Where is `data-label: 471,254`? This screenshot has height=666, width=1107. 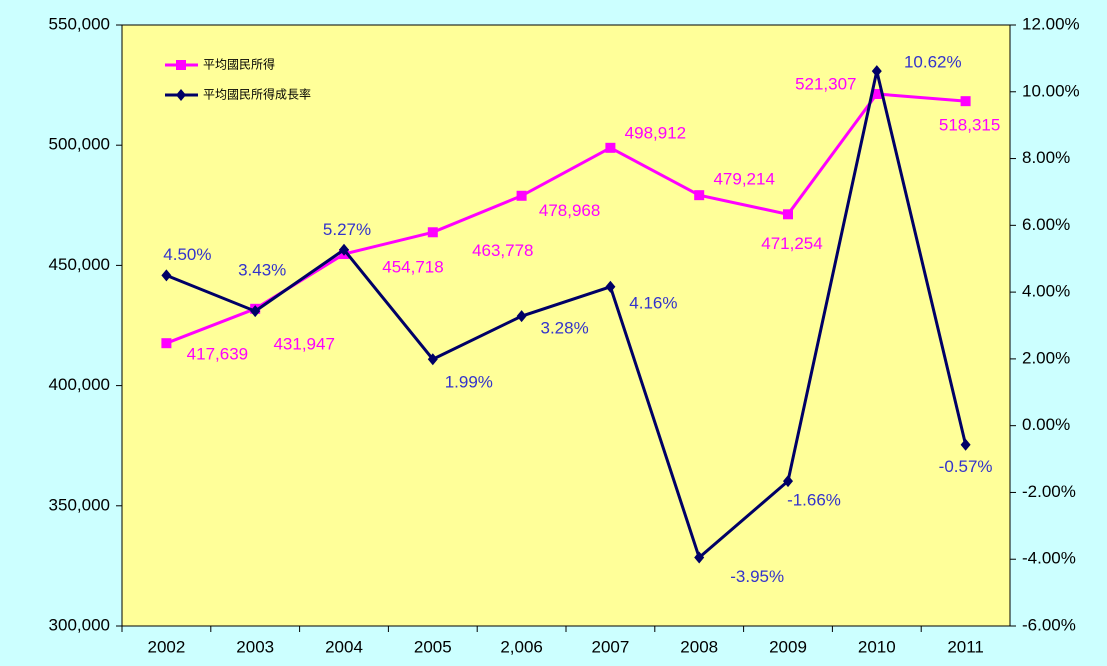
data-label: 471,254 is located at coordinates (791, 243).